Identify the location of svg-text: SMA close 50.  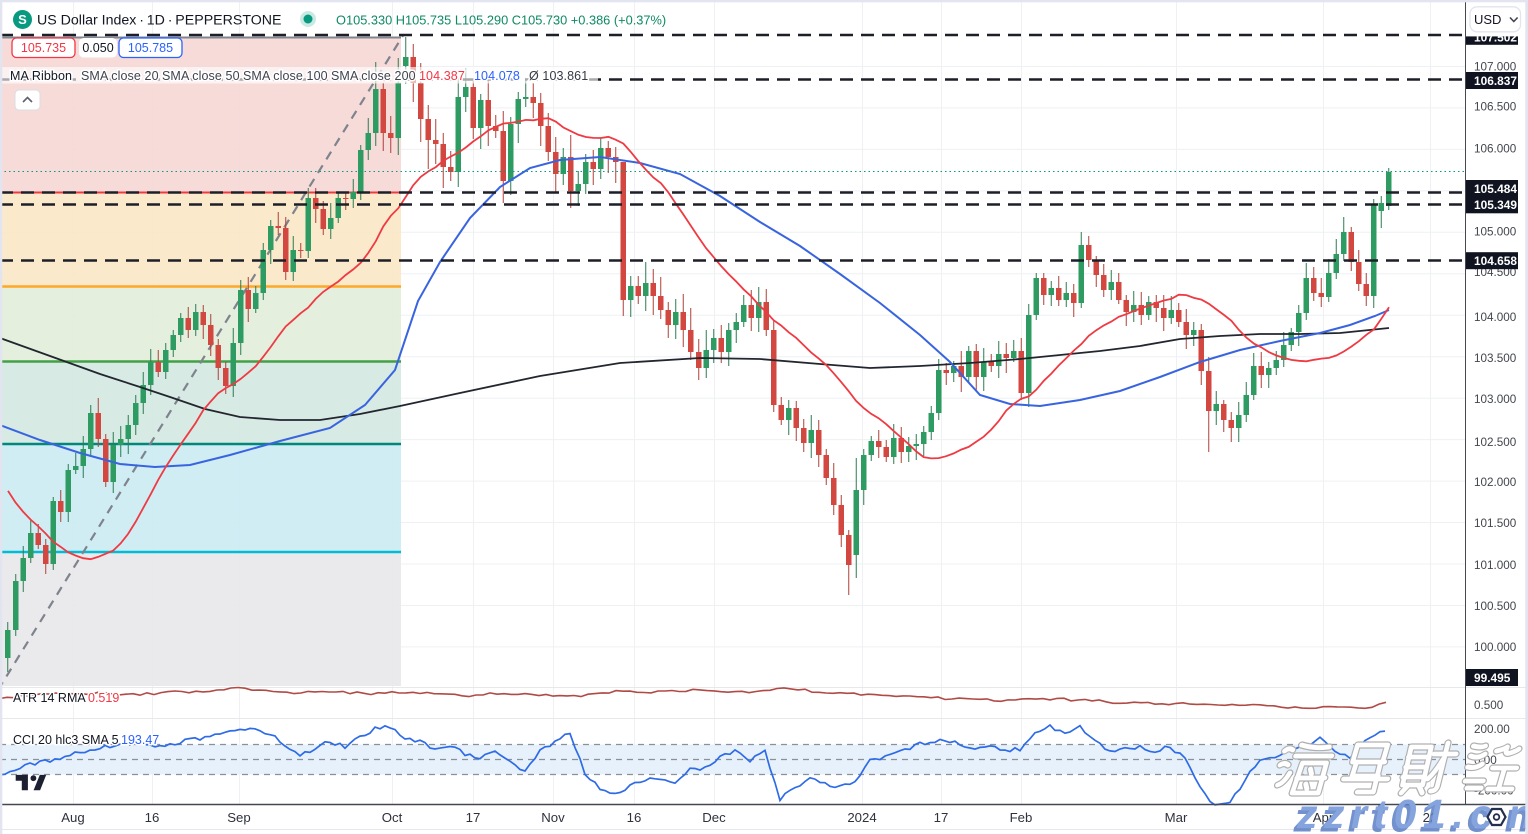
(201, 76).